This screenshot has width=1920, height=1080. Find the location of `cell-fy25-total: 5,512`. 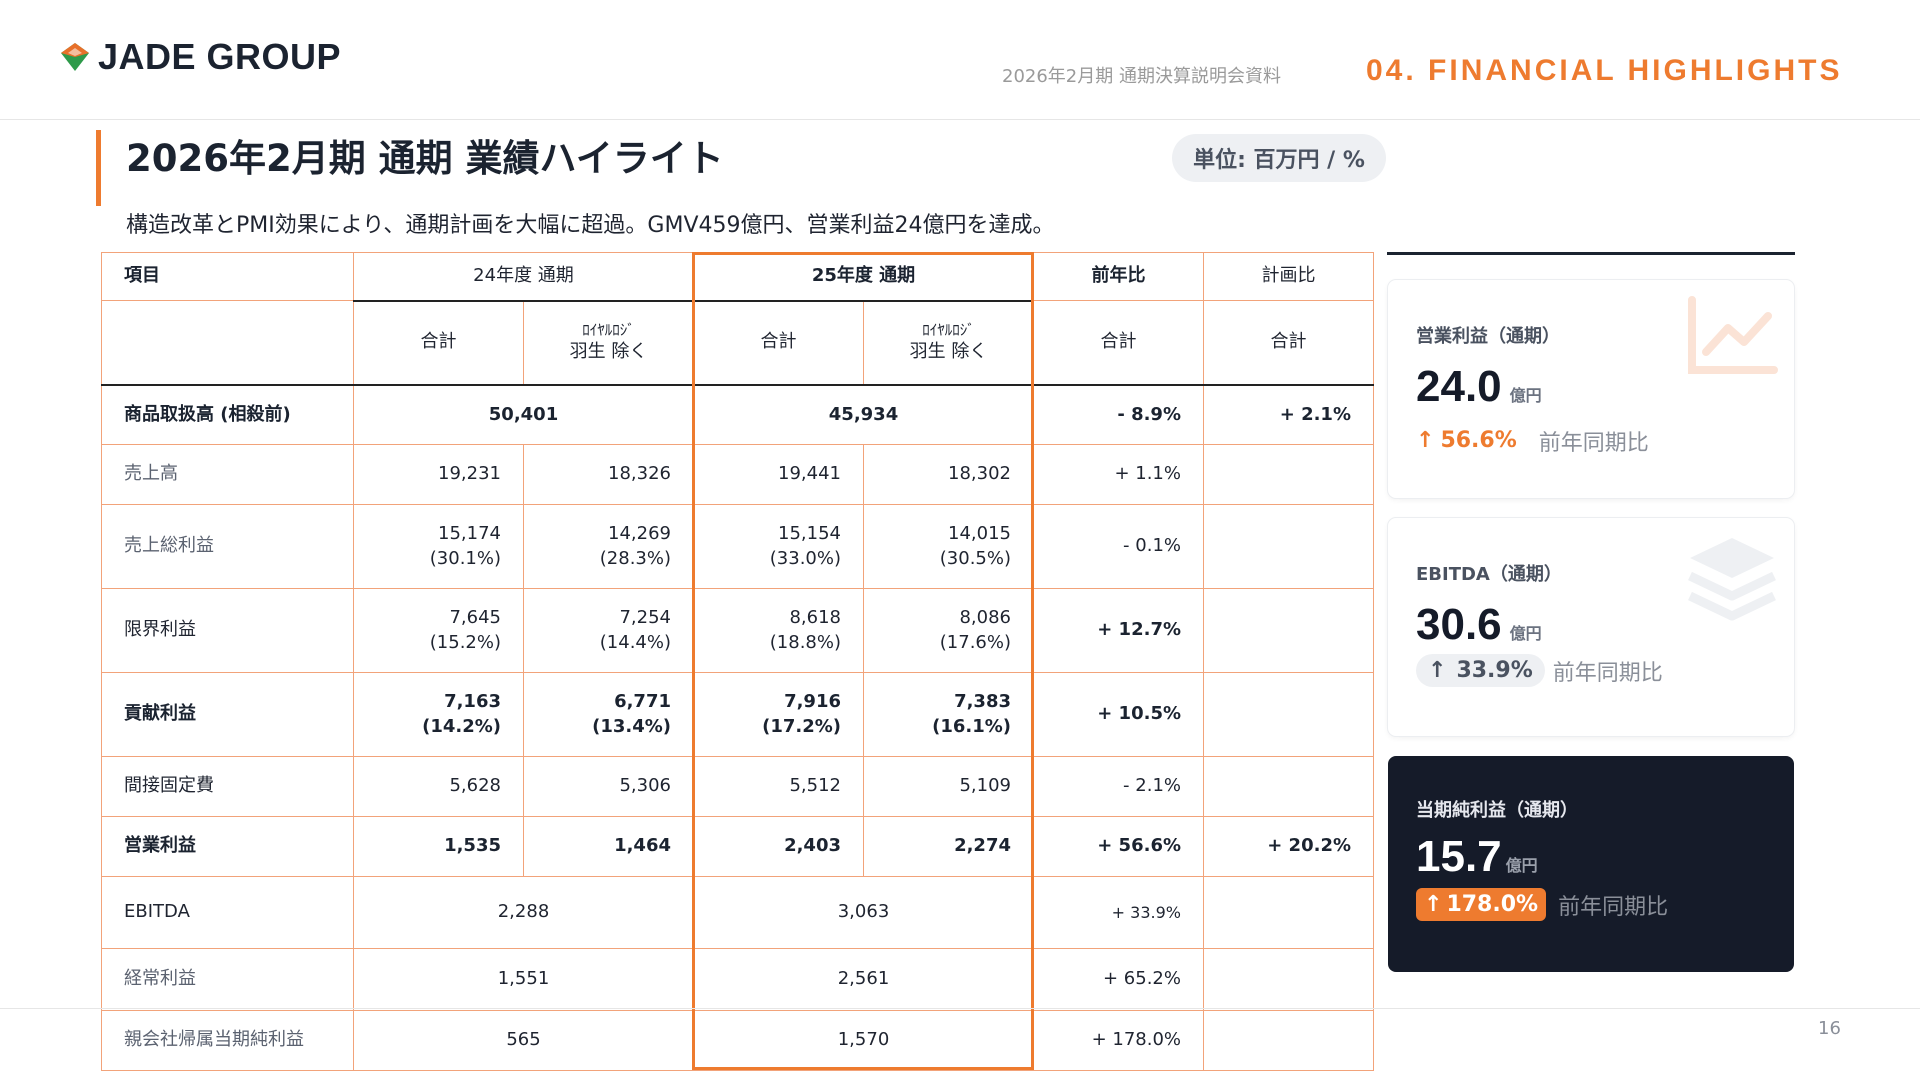

cell-fy25-total: 5,512 is located at coordinates (778, 786).